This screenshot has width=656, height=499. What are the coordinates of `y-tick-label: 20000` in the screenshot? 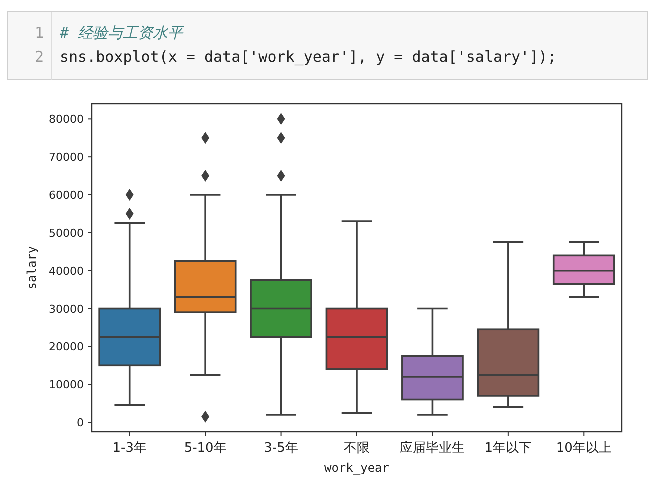 It's located at (66, 347).